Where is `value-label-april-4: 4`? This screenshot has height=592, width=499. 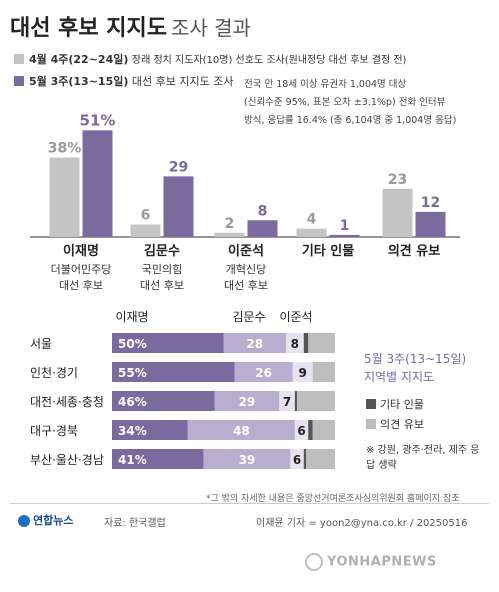 value-label-april-4: 4 is located at coordinates (312, 220).